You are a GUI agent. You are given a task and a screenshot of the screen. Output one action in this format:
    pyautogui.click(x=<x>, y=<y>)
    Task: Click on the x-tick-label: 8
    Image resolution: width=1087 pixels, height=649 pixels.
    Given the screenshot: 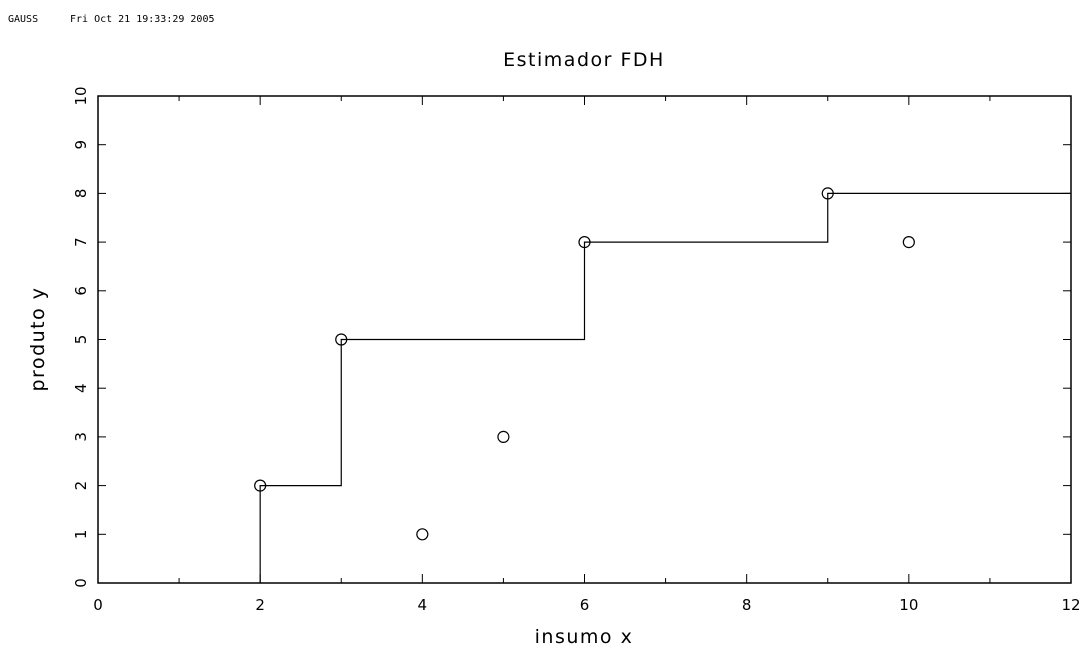 What is the action you would take?
    pyautogui.click(x=747, y=605)
    